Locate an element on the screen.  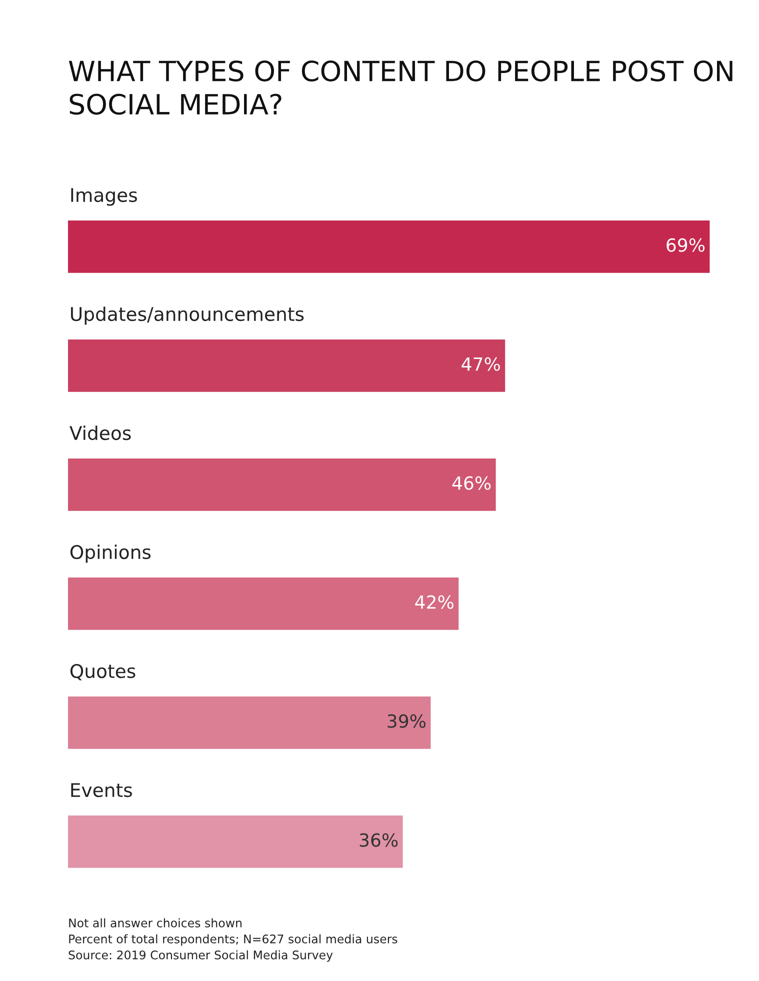
data-label: 47% is located at coordinates (481, 364).